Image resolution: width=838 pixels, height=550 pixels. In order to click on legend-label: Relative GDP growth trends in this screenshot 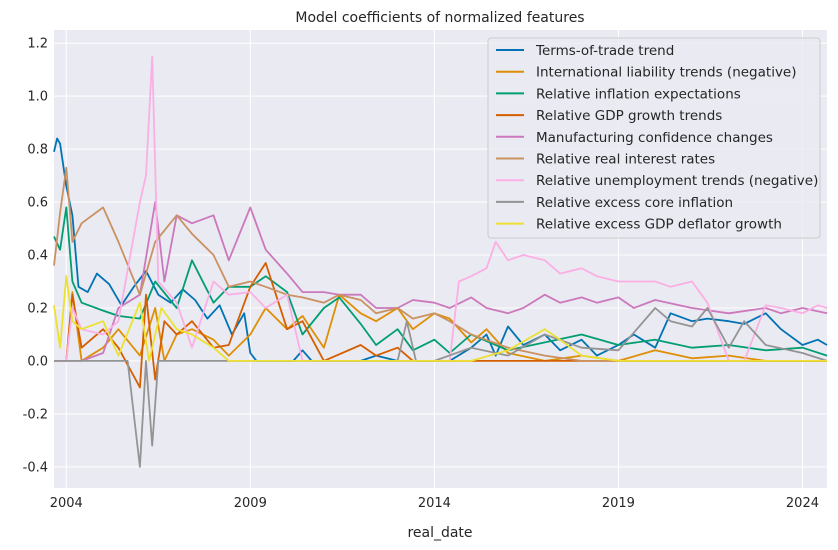, I will do `click(629, 116)`.